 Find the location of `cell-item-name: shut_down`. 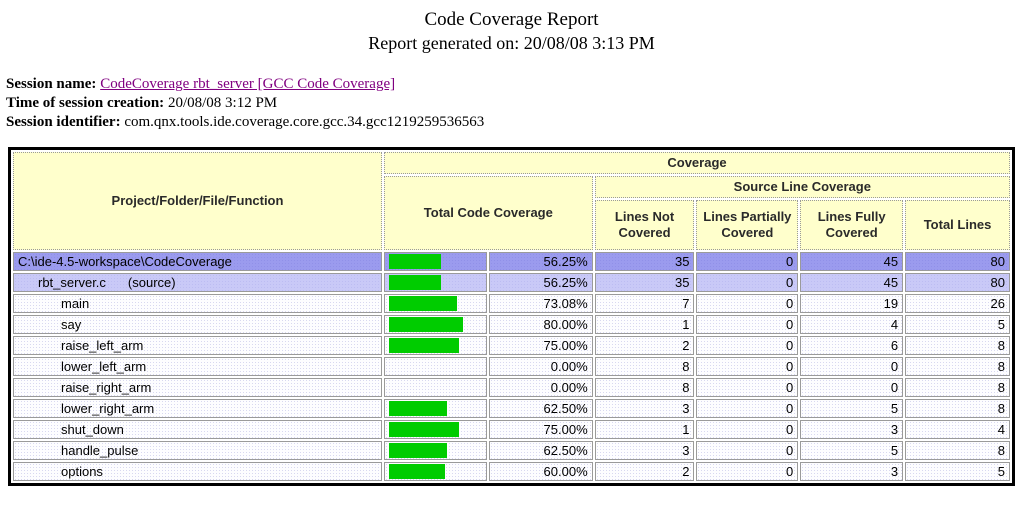

cell-item-name: shut_down is located at coordinates (197, 429).